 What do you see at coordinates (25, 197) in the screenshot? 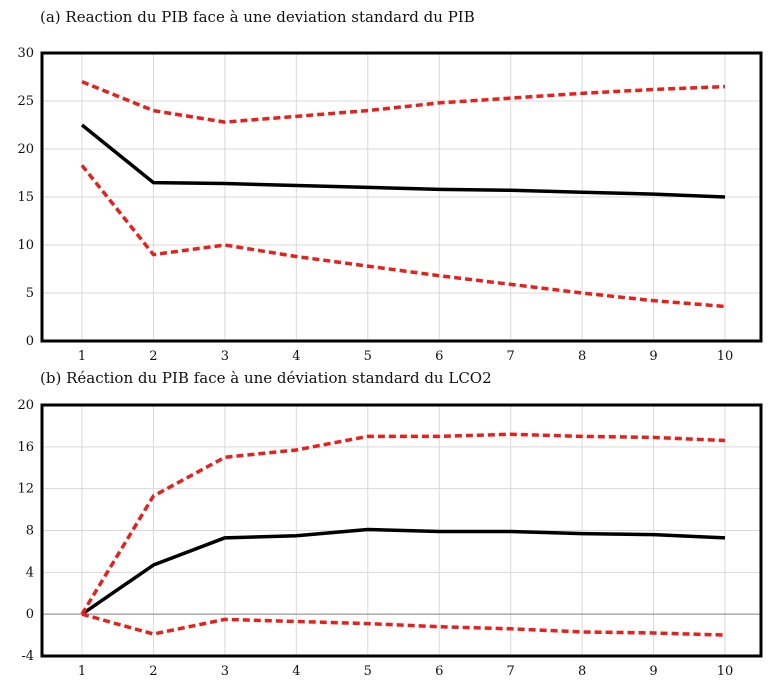
I see `chart-a-ytick-label: 15` at bounding box center [25, 197].